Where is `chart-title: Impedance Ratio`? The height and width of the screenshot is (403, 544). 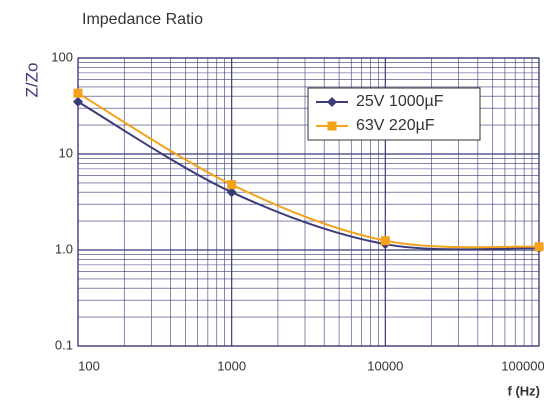
chart-title: Impedance Ratio is located at coordinates (142, 19).